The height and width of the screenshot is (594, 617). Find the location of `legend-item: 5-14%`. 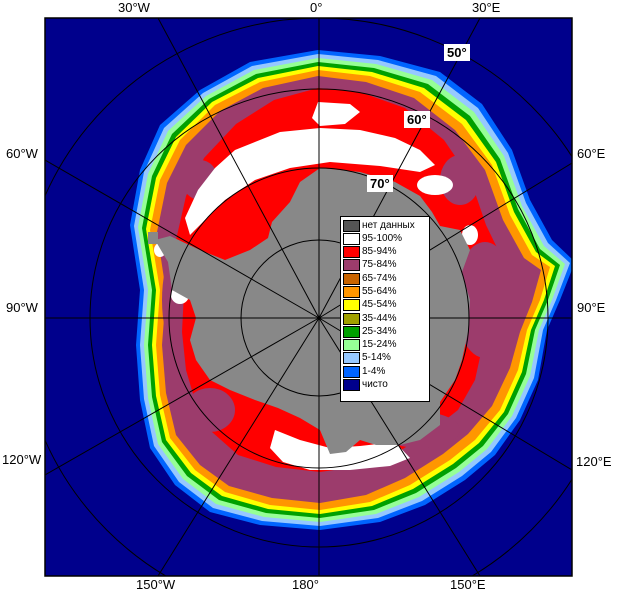

legend-item: 5-14% is located at coordinates (386, 358).